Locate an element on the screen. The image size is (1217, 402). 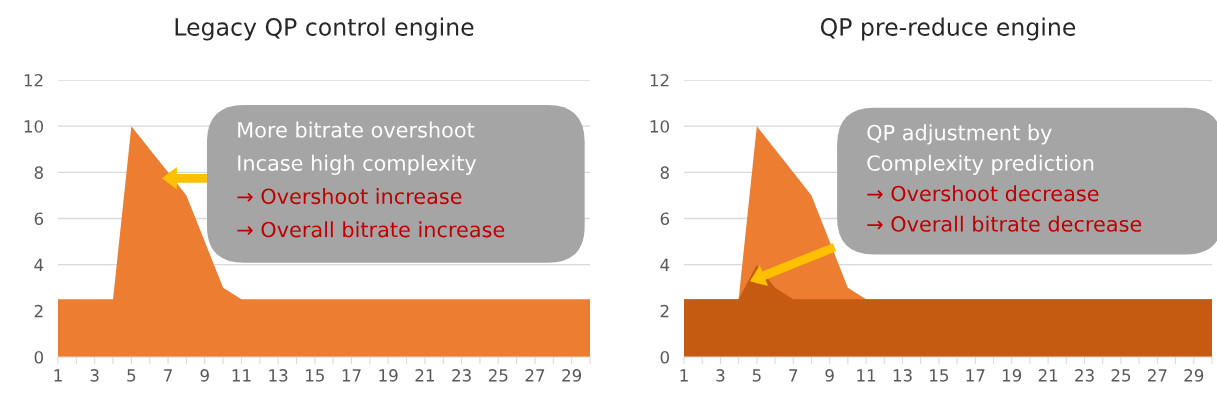
annotation: More bitrate overshoot is located at coordinates (356, 129).